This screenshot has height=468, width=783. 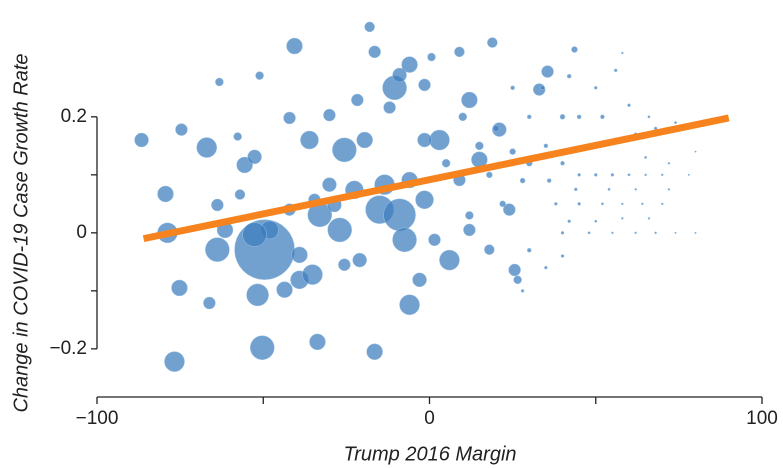 I want to click on y-tick-label: −0.2, so click(x=68, y=348).